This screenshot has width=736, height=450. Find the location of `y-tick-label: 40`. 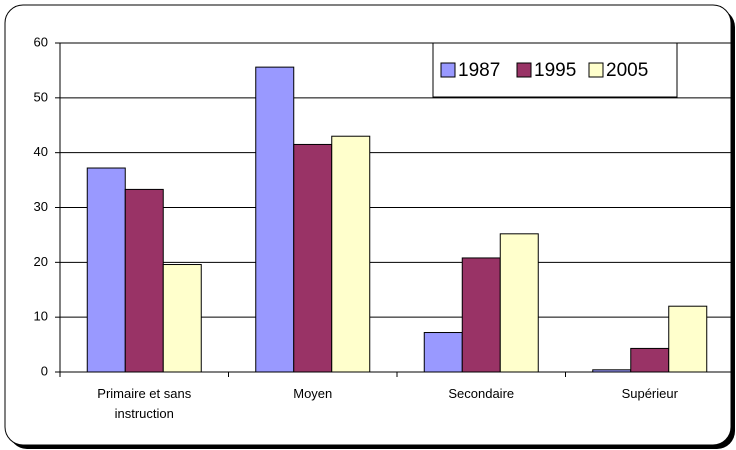

y-tick-label: 40 is located at coordinates (41, 151).